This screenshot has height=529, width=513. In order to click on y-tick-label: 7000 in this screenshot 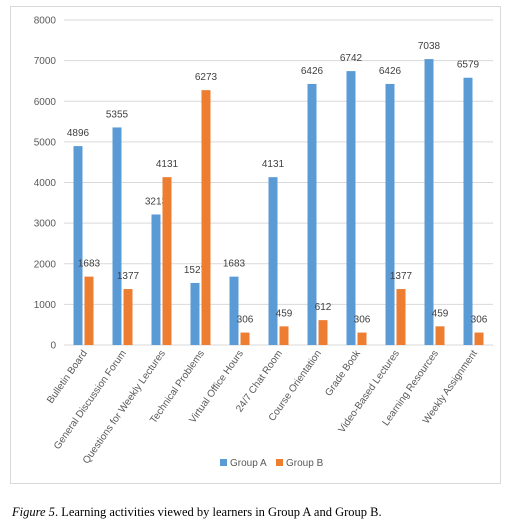, I will do `click(45, 61)`.